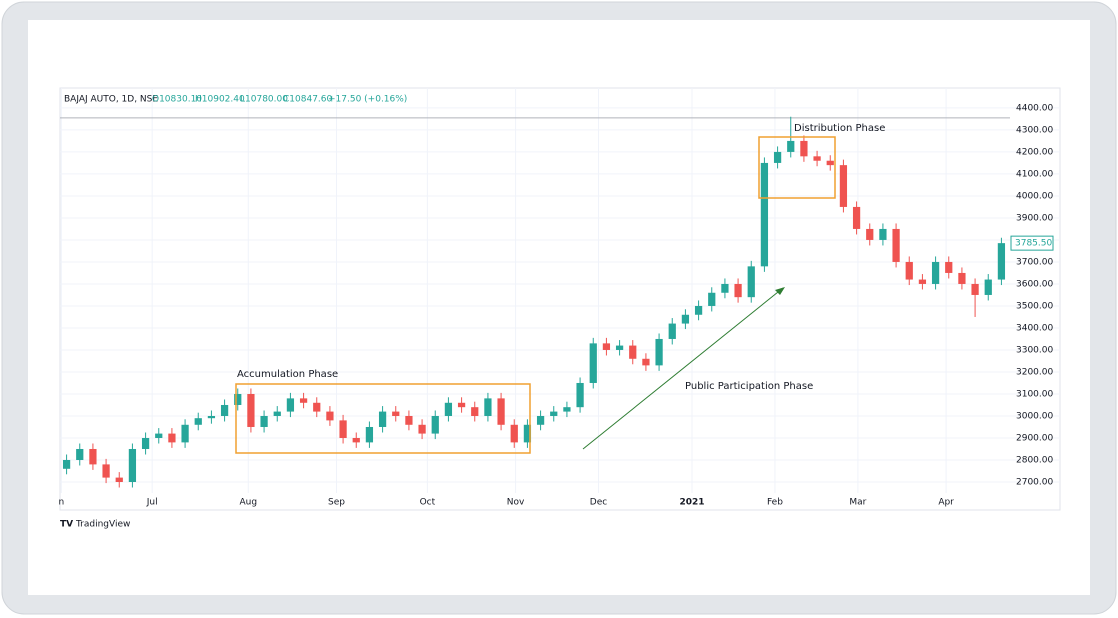 Image resolution: width=1118 pixels, height=618 pixels. Describe the element at coordinates (749, 386) in the screenshot. I see `participation-label: Public Participation Phase` at that location.